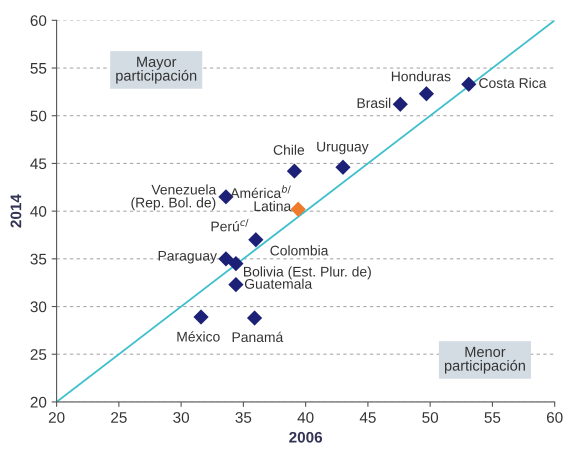 The height and width of the screenshot is (462, 566). What do you see at coordinates (230, 225) in the screenshot?
I see `annotation: Perú$^{c/}$` at bounding box center [230, 225].